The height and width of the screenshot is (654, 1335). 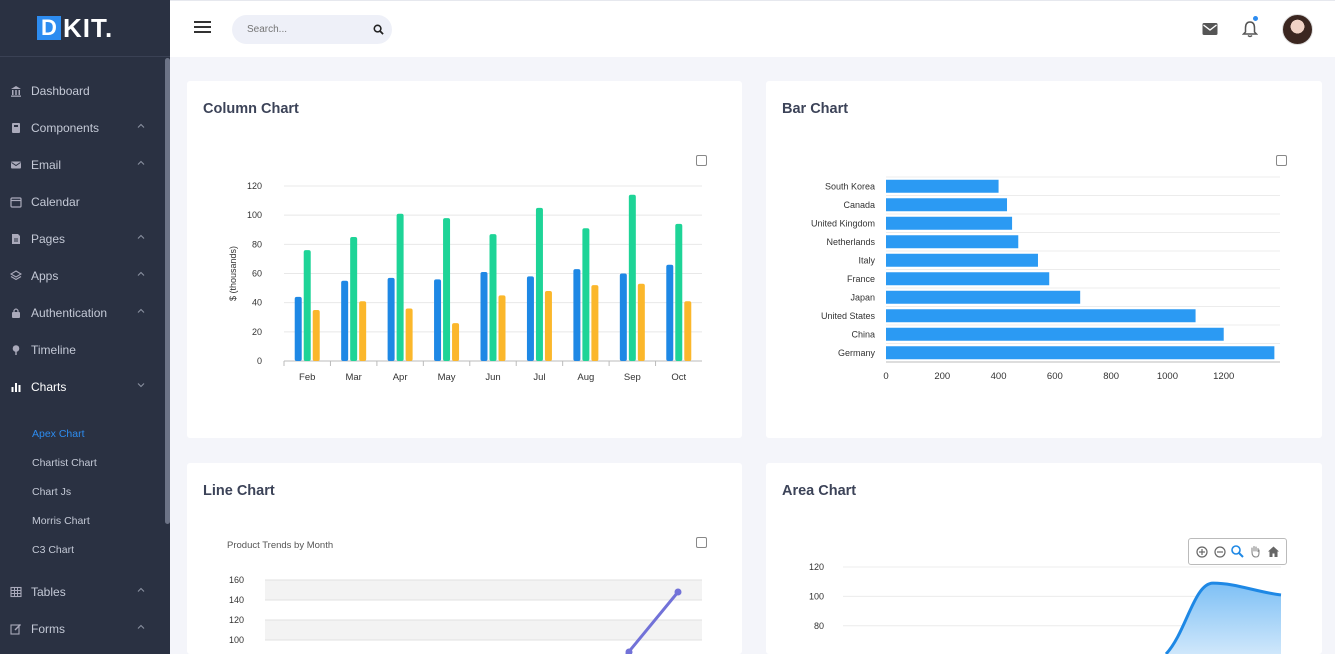 What do you see at coordinates (82, 386) in the screenshot?
I see `sidebar-item-charts: Charts` at bounding box center [82, 386].